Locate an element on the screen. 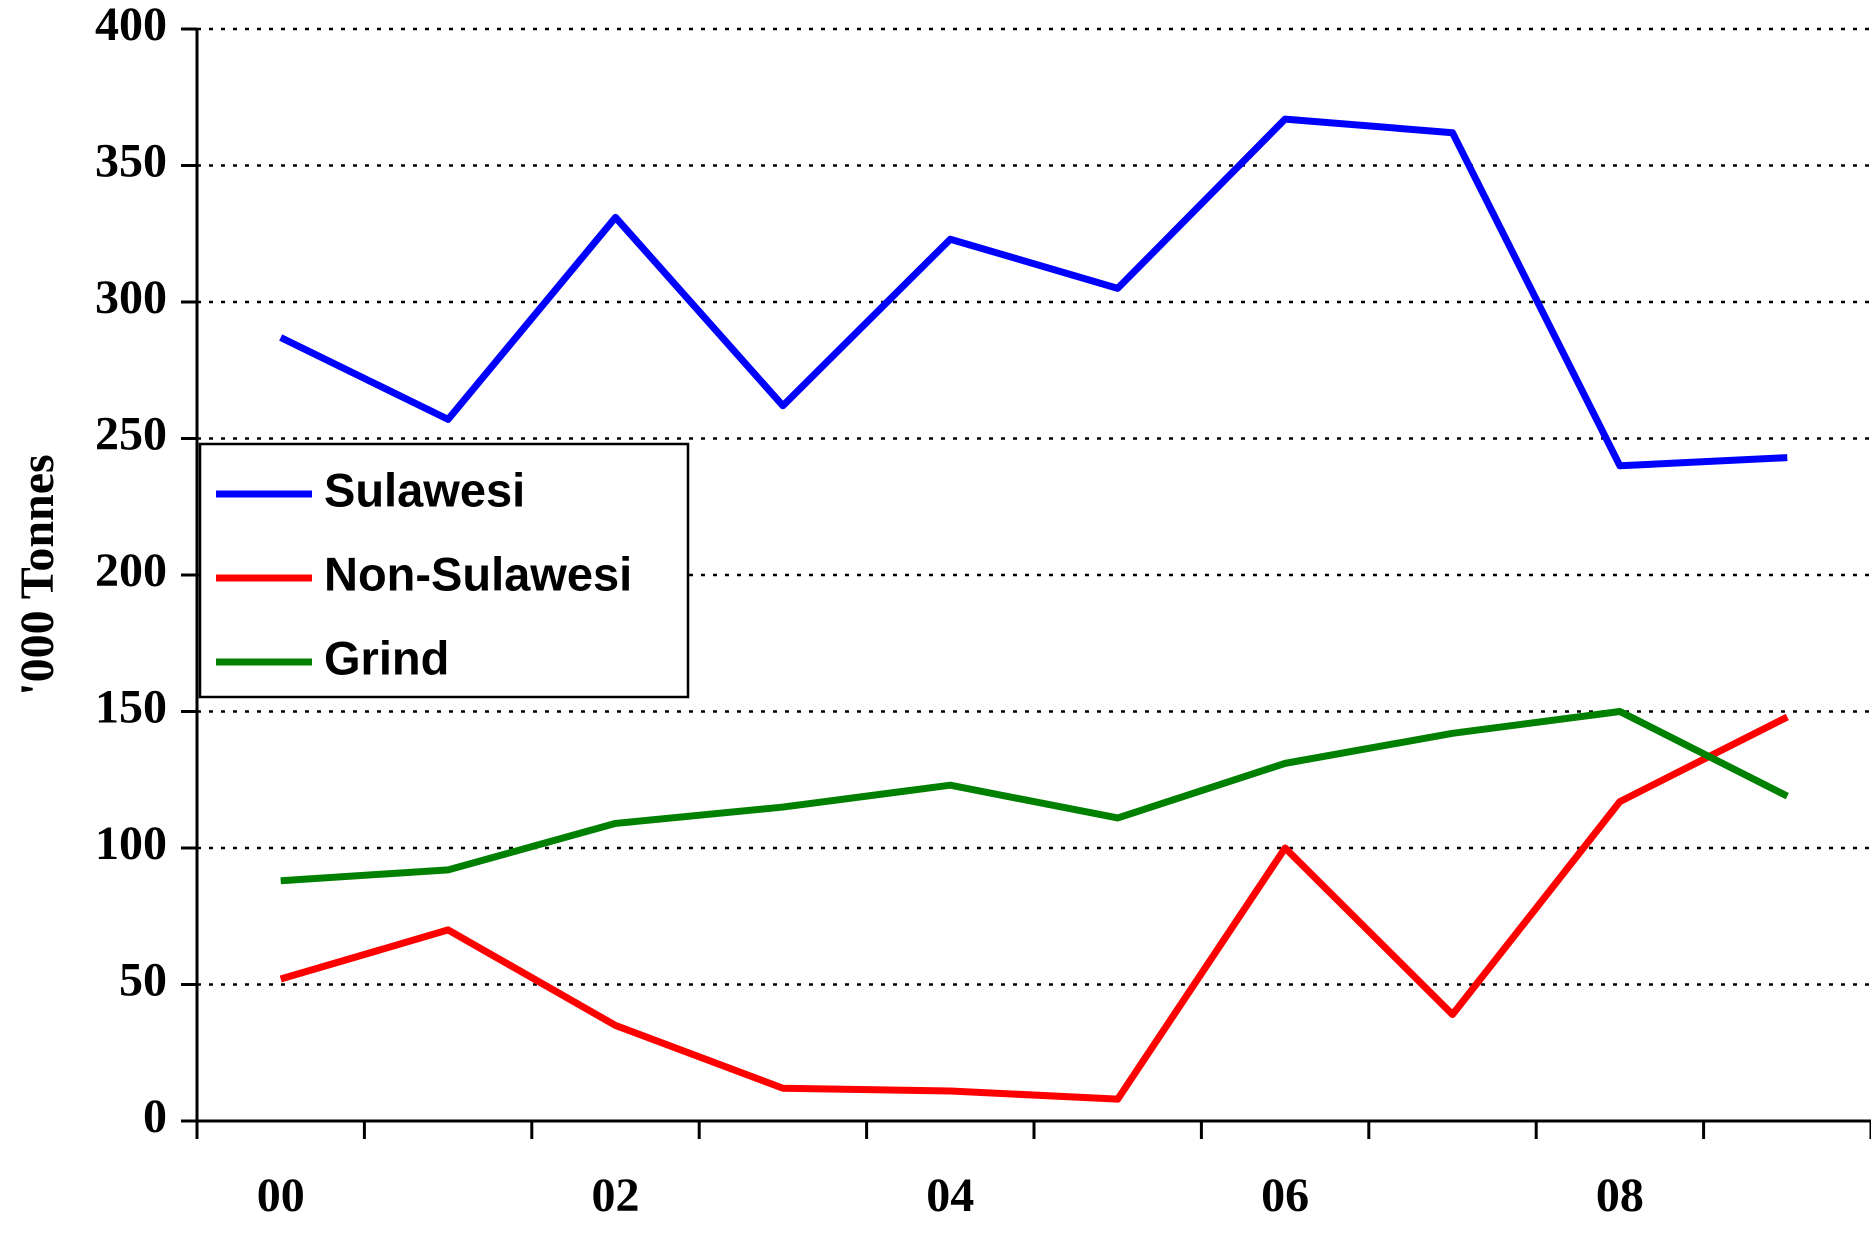 This screenshot has width=1871, height=1233. y-tick-label: 200 is located at coordinates (131, 570).